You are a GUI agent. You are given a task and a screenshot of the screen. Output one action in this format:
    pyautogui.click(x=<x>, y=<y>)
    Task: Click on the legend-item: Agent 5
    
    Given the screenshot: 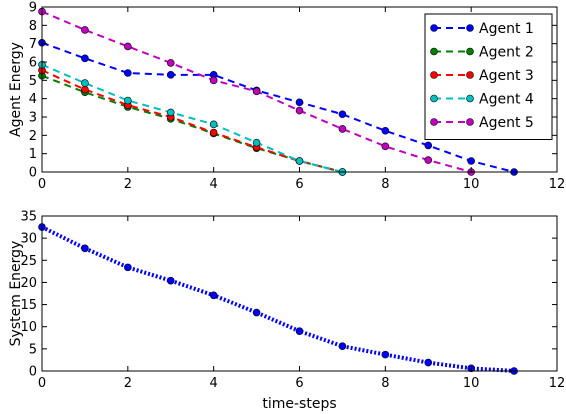 What is the action you would take?
    pyautogui.click(x=482, y=123)
    